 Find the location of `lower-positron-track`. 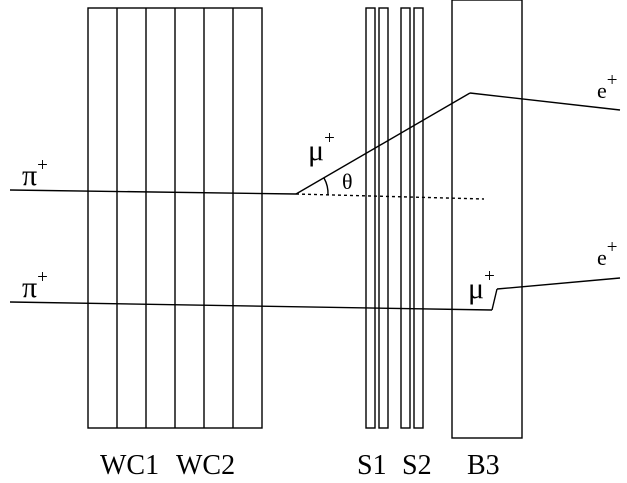

lower-positron-track is located at coordinates (558, 283).